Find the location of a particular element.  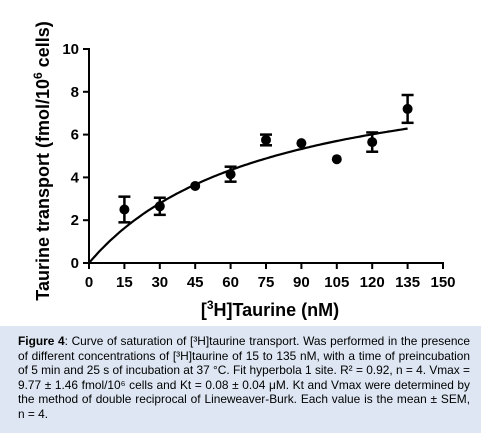

x-tick-label: 0 is located at coordinates (89, 282).